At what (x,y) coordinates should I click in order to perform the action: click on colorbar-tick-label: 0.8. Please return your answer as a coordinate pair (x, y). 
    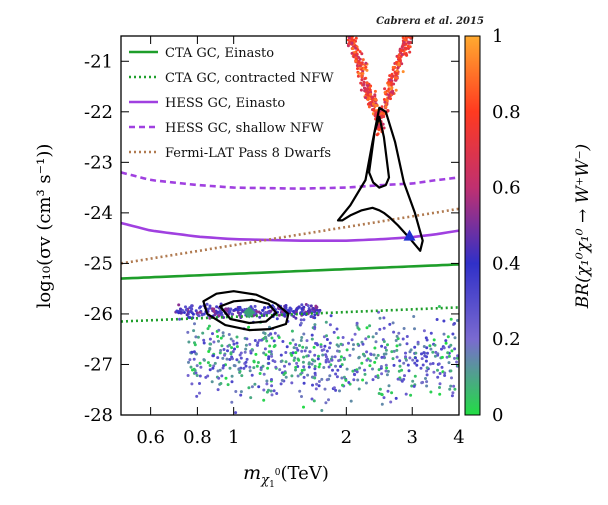
    Looking at the image, I should click on (506, 112).